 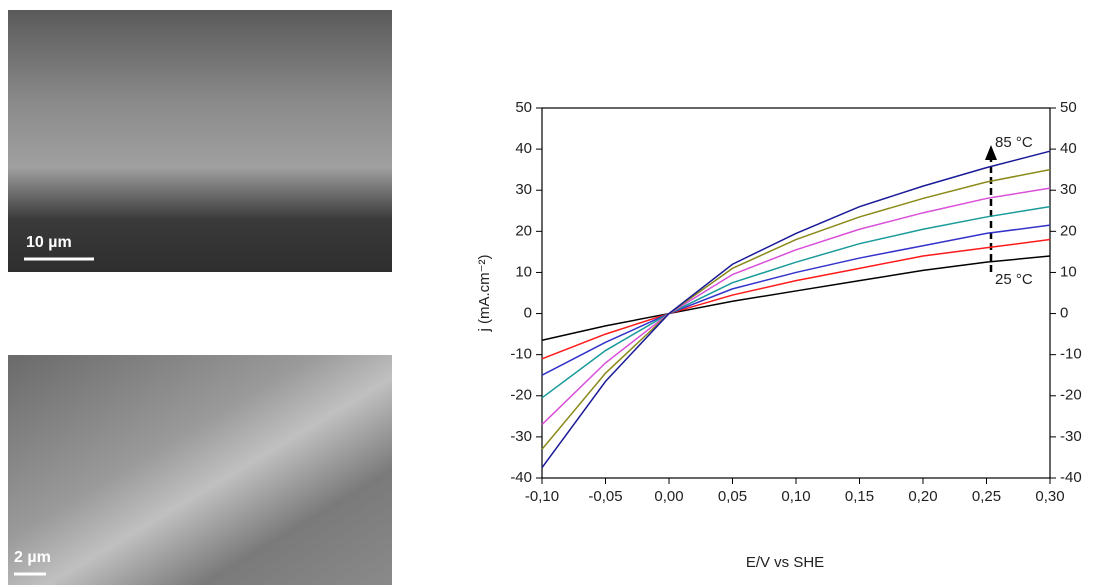 What do you see at coordinates (986, 496) in the screenshot?
I see `x-tick-label: 0,25` at bounding box center [986, 496].